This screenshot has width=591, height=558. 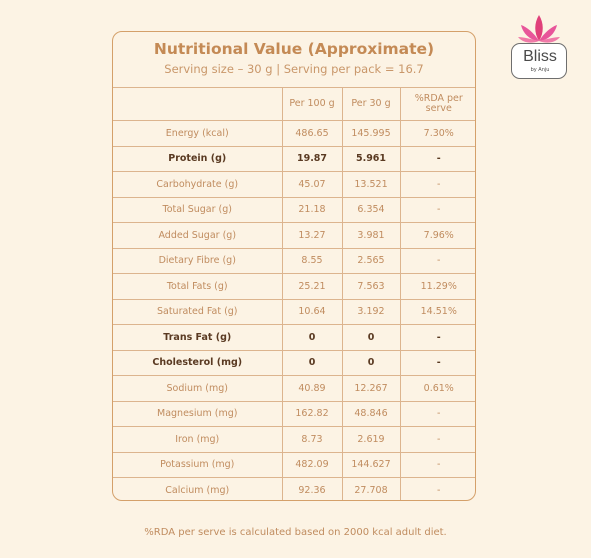 What do you see at coordinates (371, 158) in the screenshot?
I see `value-per-30g: 5.961` at bounding box center [371, 158].